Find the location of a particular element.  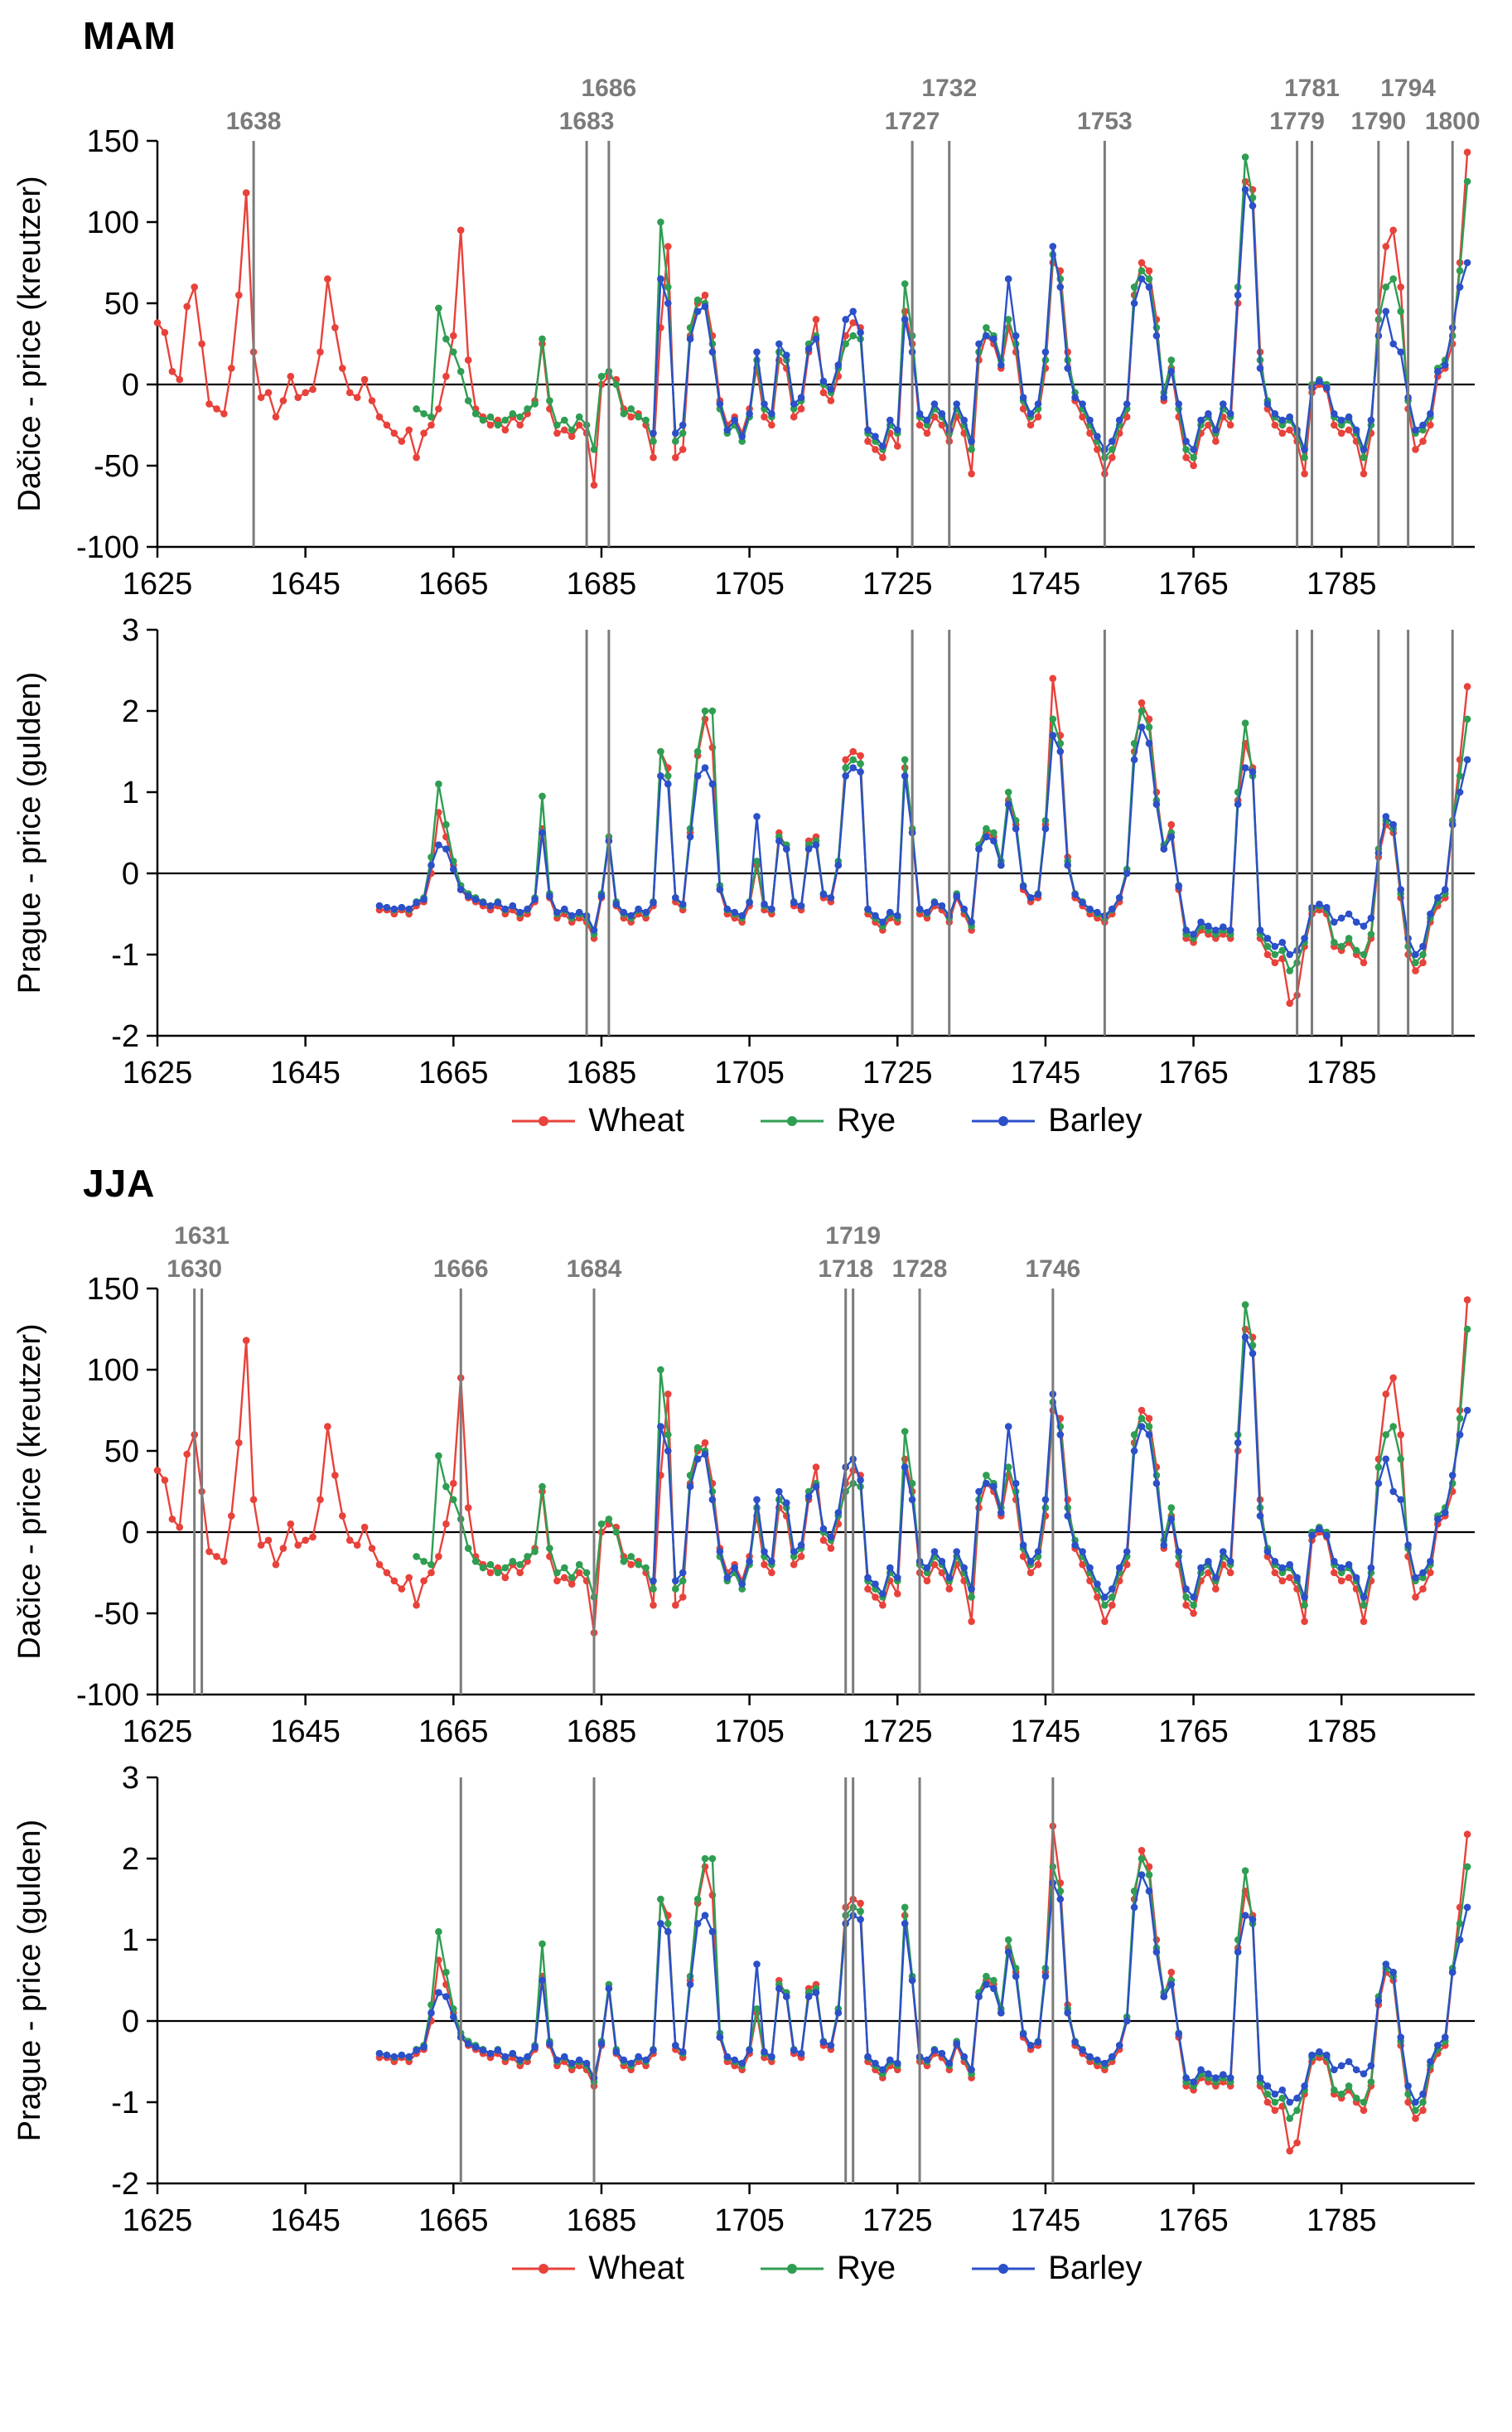

marker-year-label: 1684 is located at coordinates (594, 1269).